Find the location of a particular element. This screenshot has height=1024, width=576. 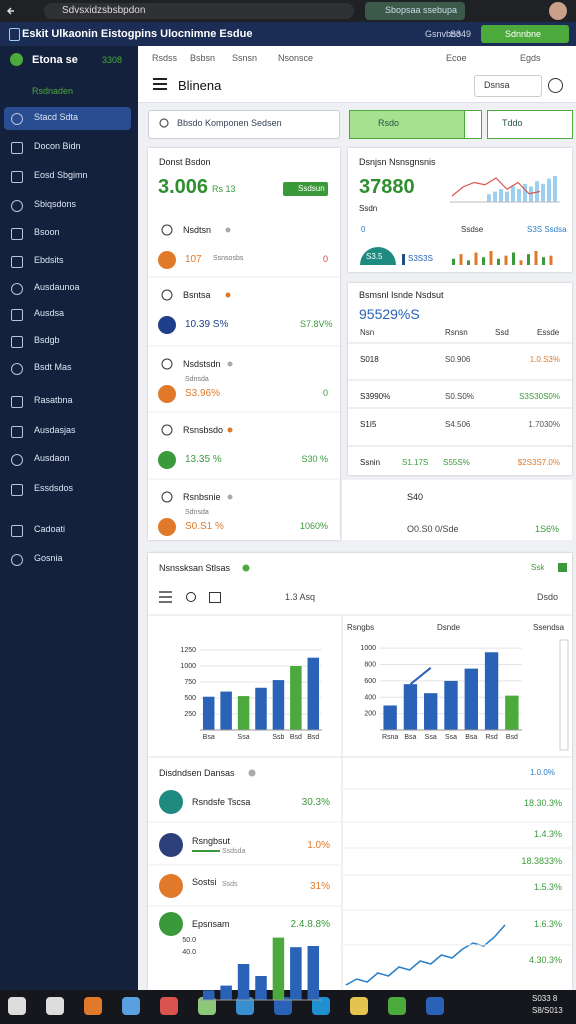

item-sub: Sdnsda is located at coordinates (197, 512).